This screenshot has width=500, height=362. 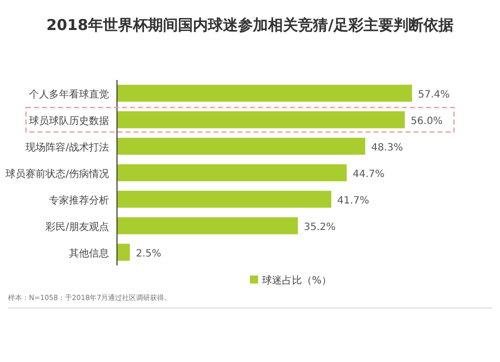 I want to click on y-tick-label: 球员球队历史数据, so click(x=69, y=120).